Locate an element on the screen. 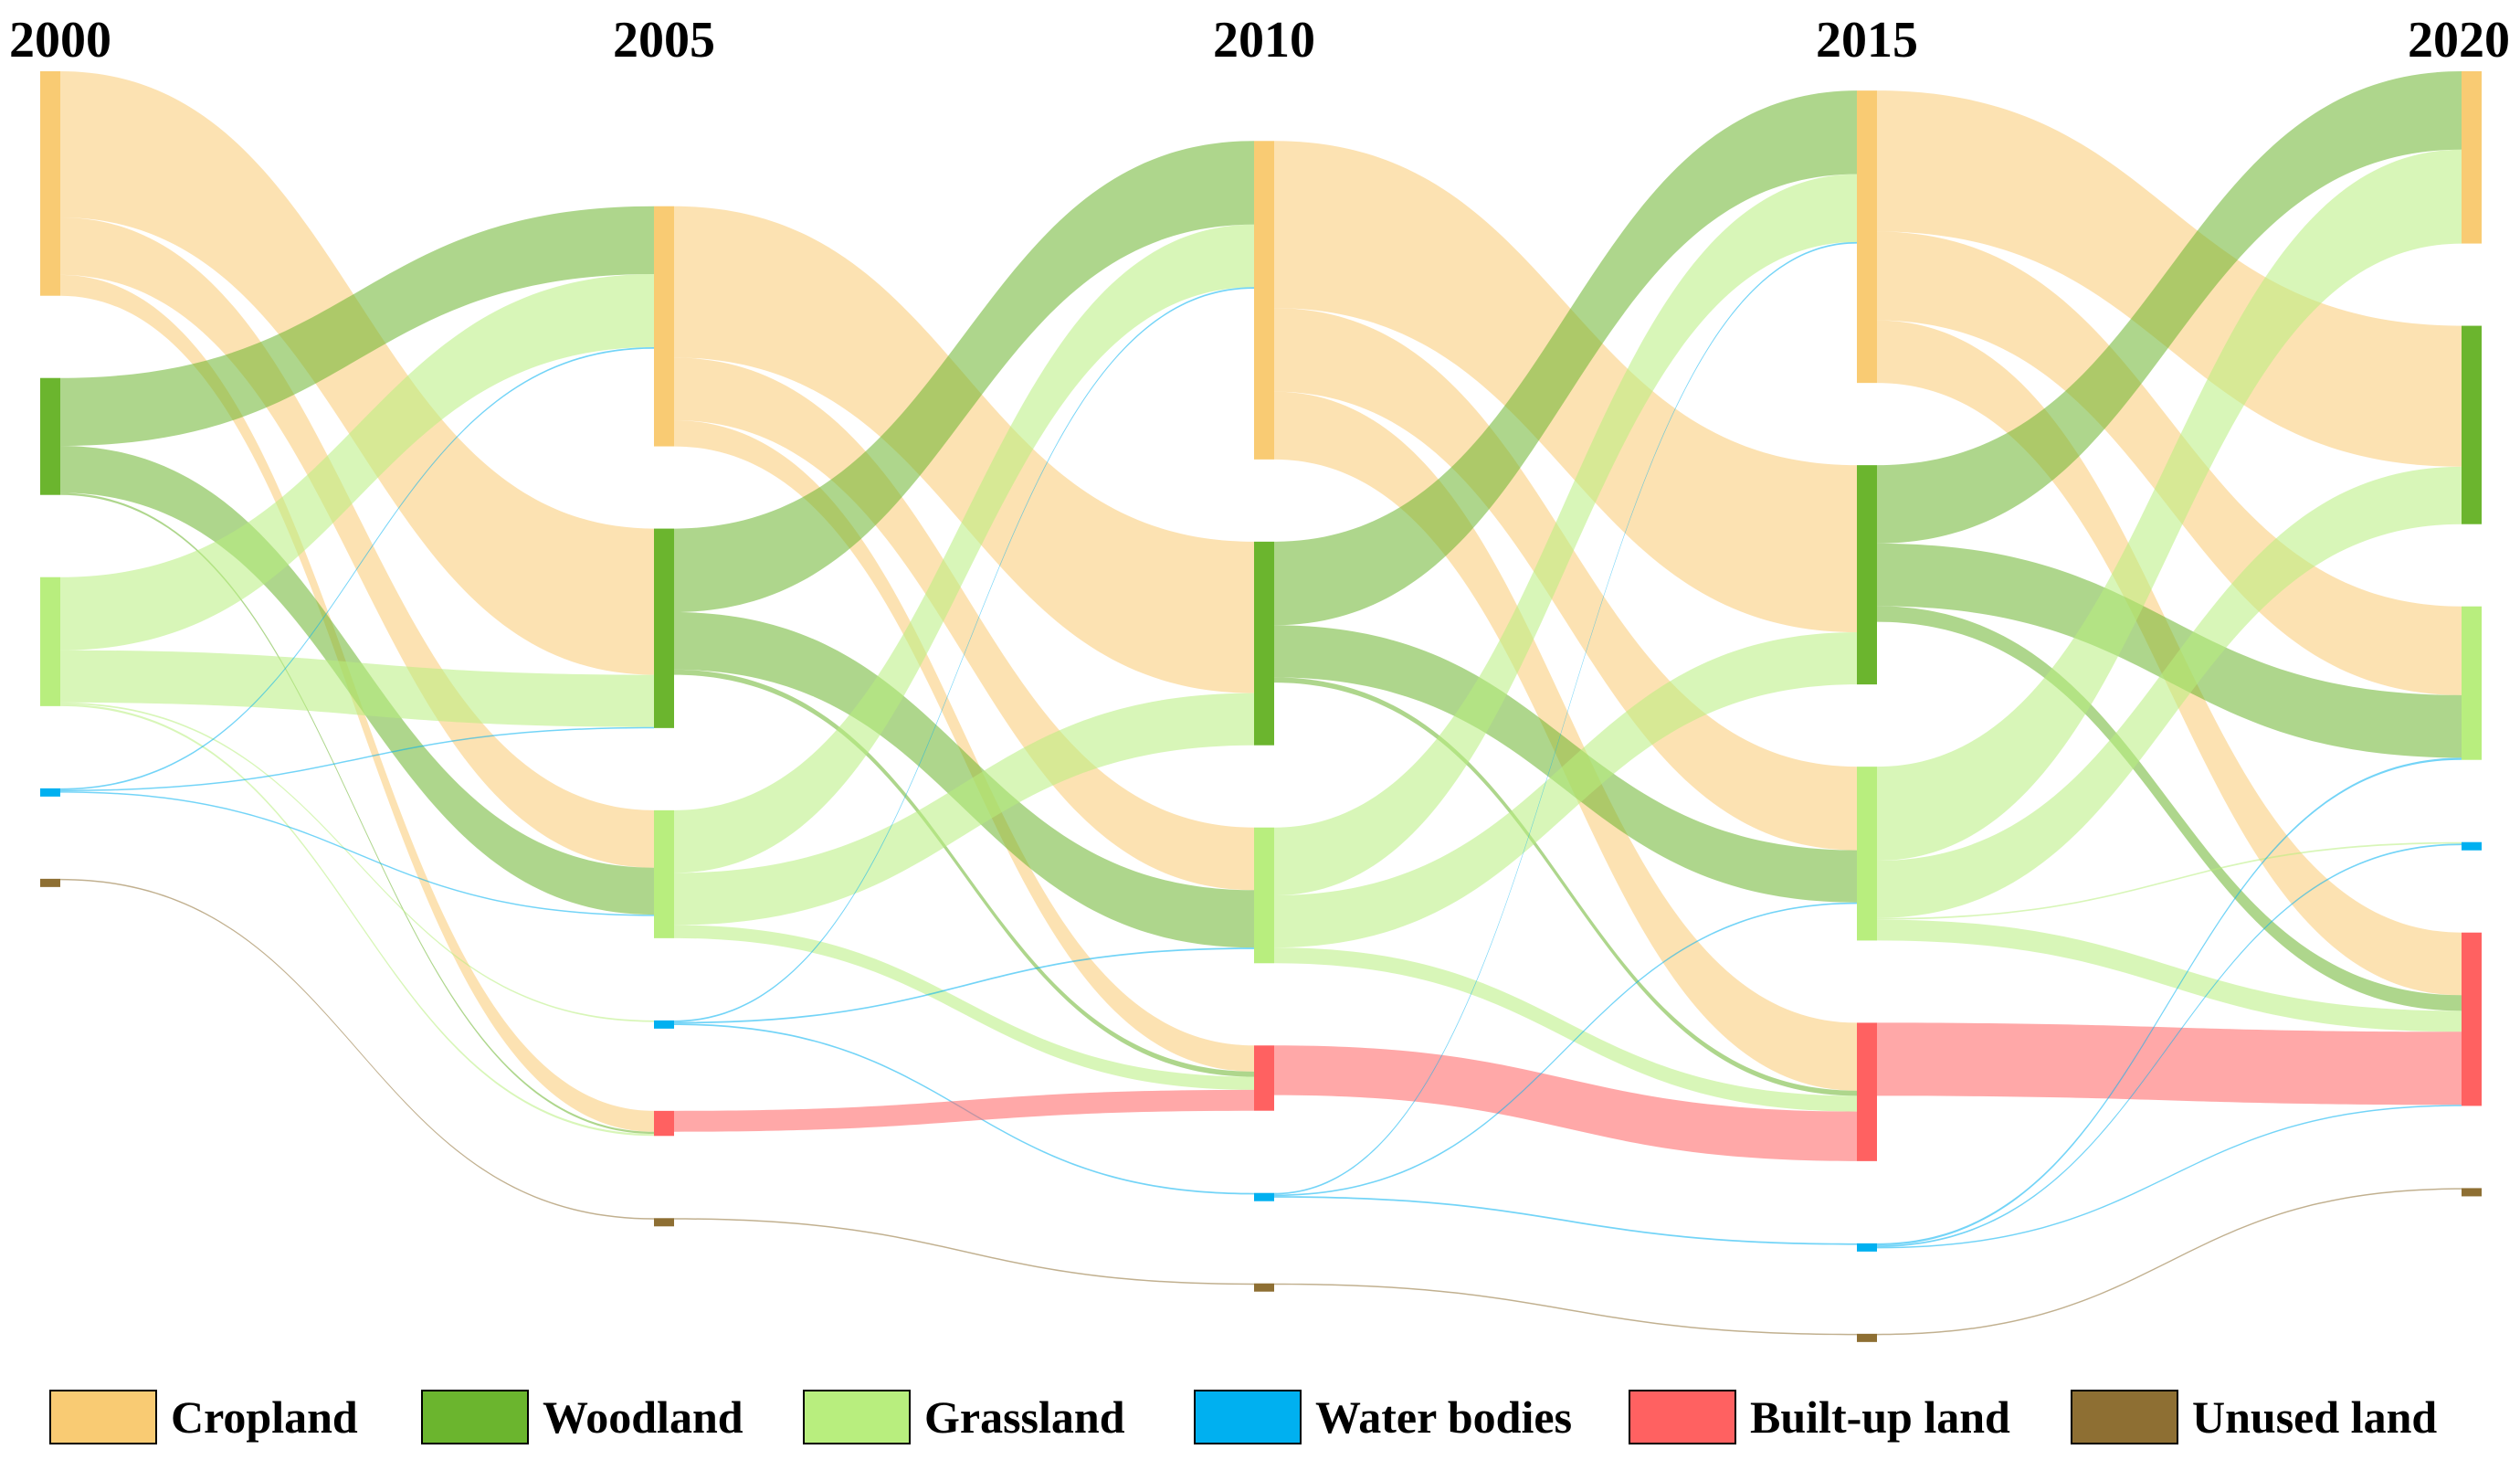  legend-label-unused: Unused land is located at coordinates (2314, 1417).